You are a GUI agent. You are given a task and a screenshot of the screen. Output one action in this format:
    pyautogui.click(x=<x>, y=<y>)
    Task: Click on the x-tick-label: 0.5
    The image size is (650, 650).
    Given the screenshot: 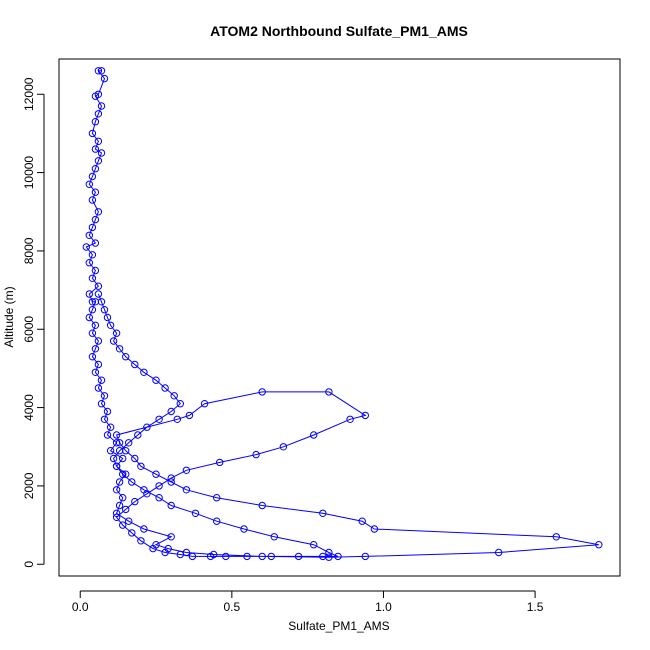 What is the action you would take?
    pyautogui.click(x=232, y=607)
    